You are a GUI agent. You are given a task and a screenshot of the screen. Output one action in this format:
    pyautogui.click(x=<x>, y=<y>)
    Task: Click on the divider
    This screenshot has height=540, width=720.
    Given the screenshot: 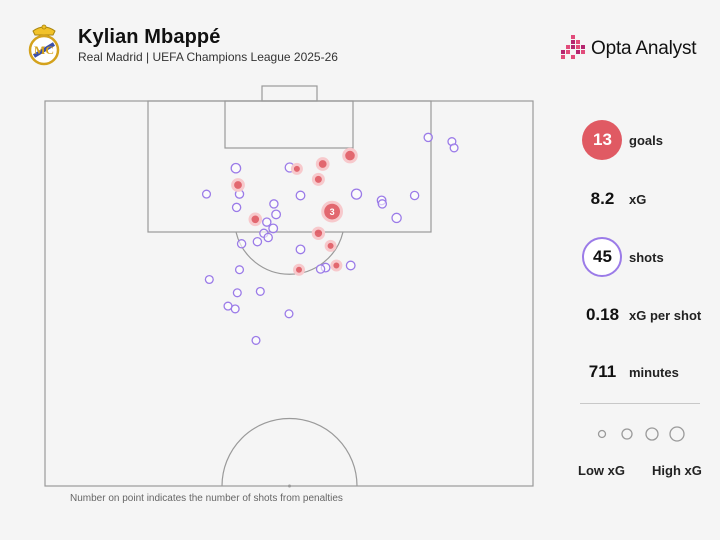 What is the action you would take?
    pyautogui.click(x=640, y=403)
    